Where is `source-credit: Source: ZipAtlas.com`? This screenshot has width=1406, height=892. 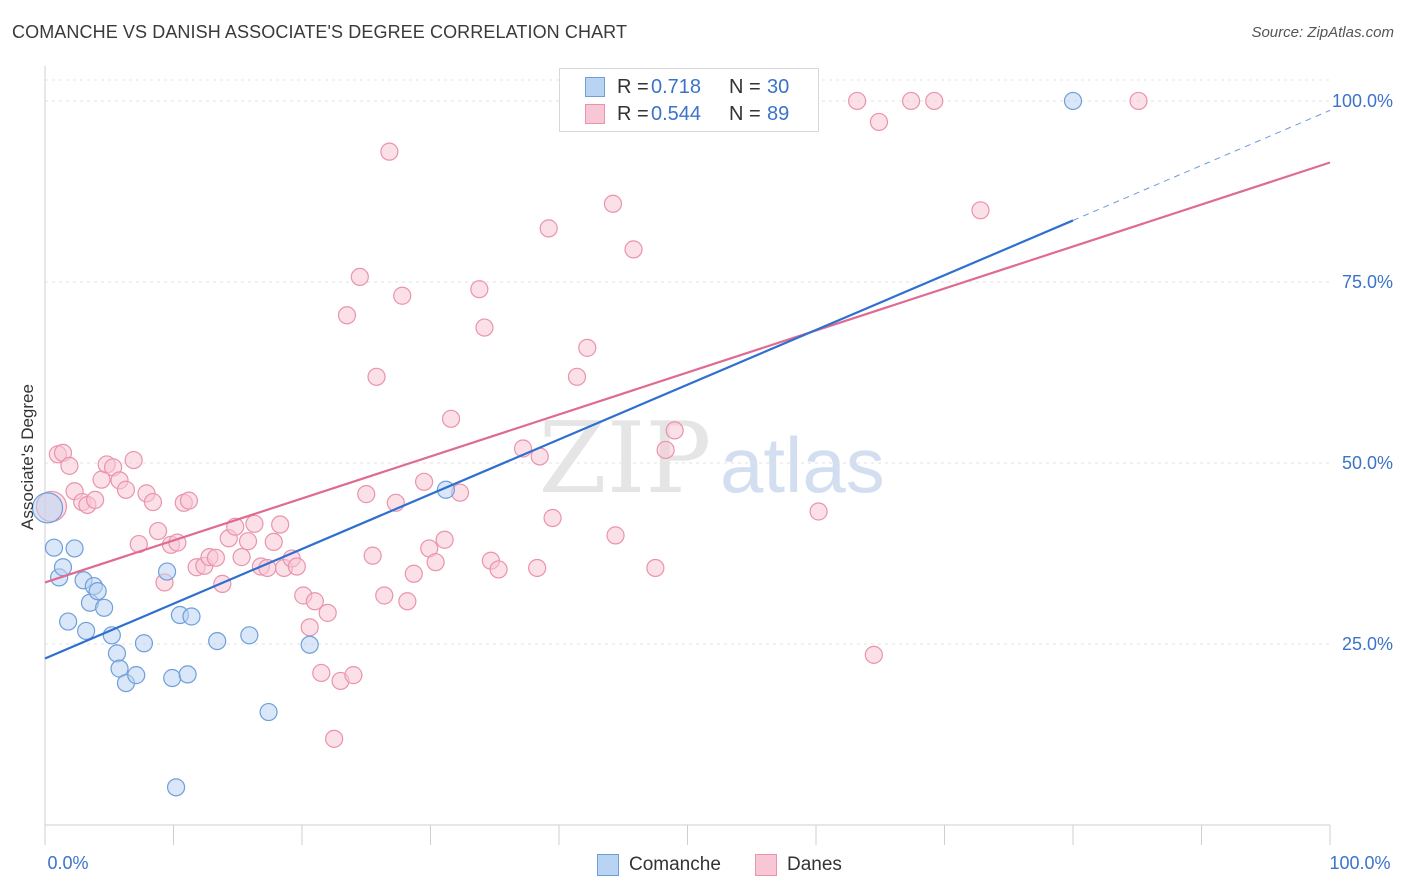 source-credit: Source: ZipAtlas.com is located at coordinates (1322, 32).